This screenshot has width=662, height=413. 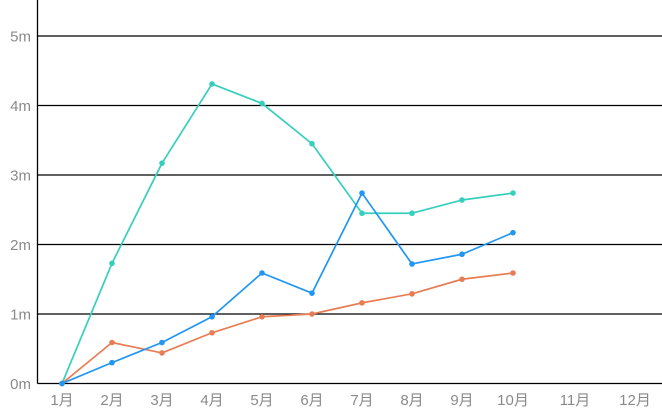 I want to click on x-axis-tick-label: 3月, so click(x=161, y=400).